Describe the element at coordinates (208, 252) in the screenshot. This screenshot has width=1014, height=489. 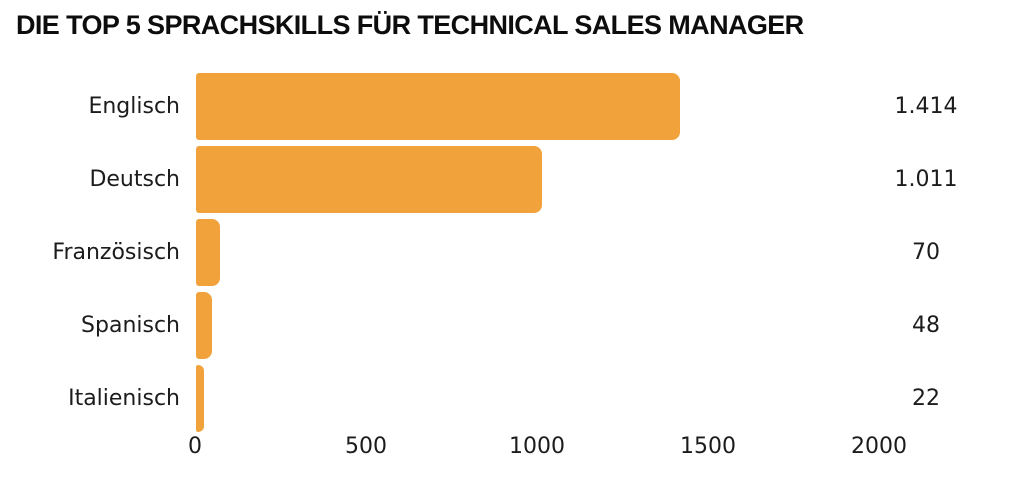
I see `bar-franzoesisch` at that location.